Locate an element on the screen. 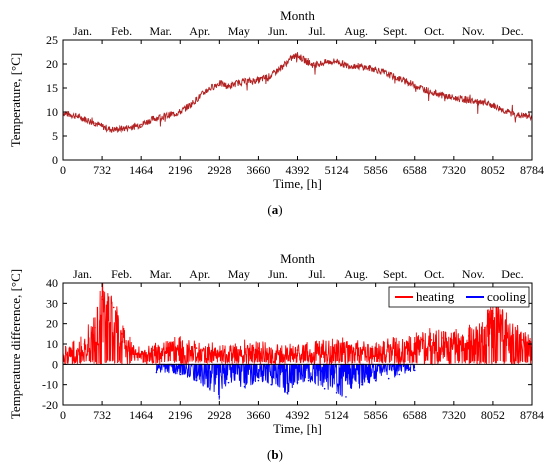 Image resolution: width=550 pixels, height=476 pixels. x-tick-label: 732 is located at coordinates (102, 170).